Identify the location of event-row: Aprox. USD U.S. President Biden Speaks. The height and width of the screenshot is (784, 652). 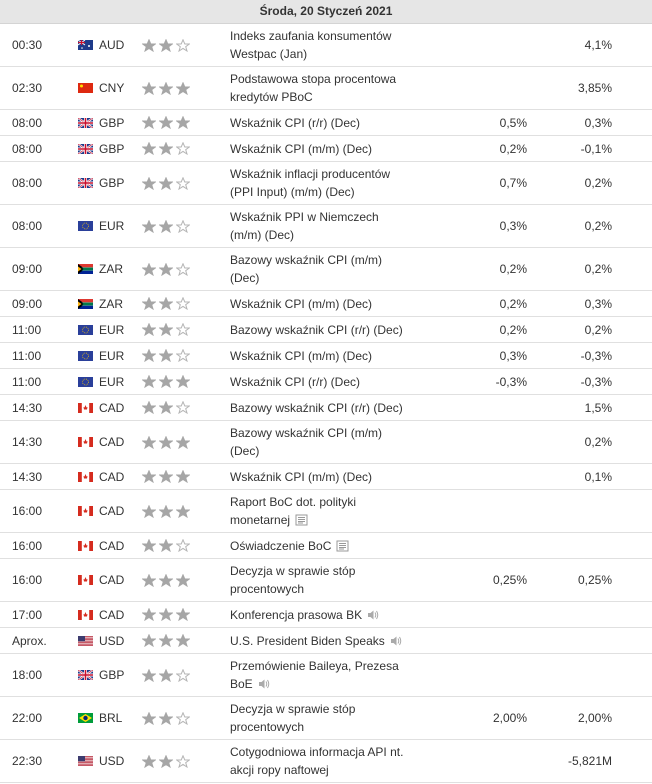
(326, 641).